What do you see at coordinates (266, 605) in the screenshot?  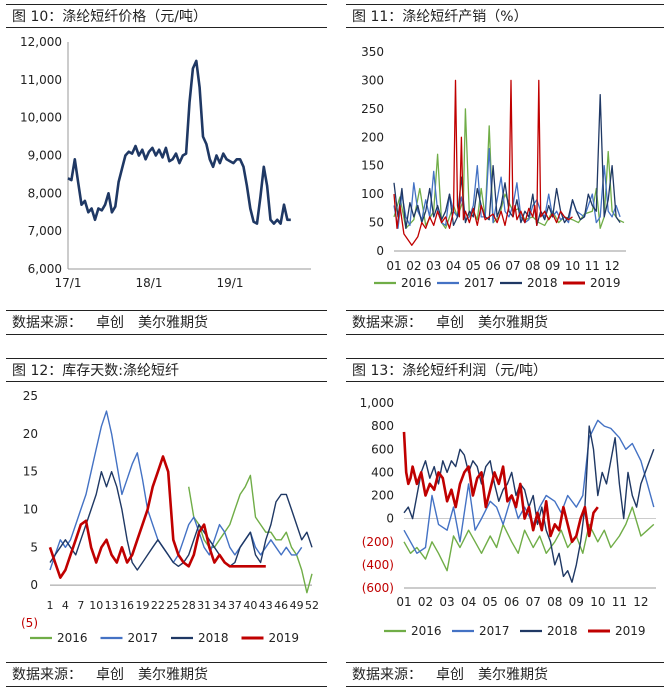 I see `x-tick-label: 43` at bounding box center [266, 605].